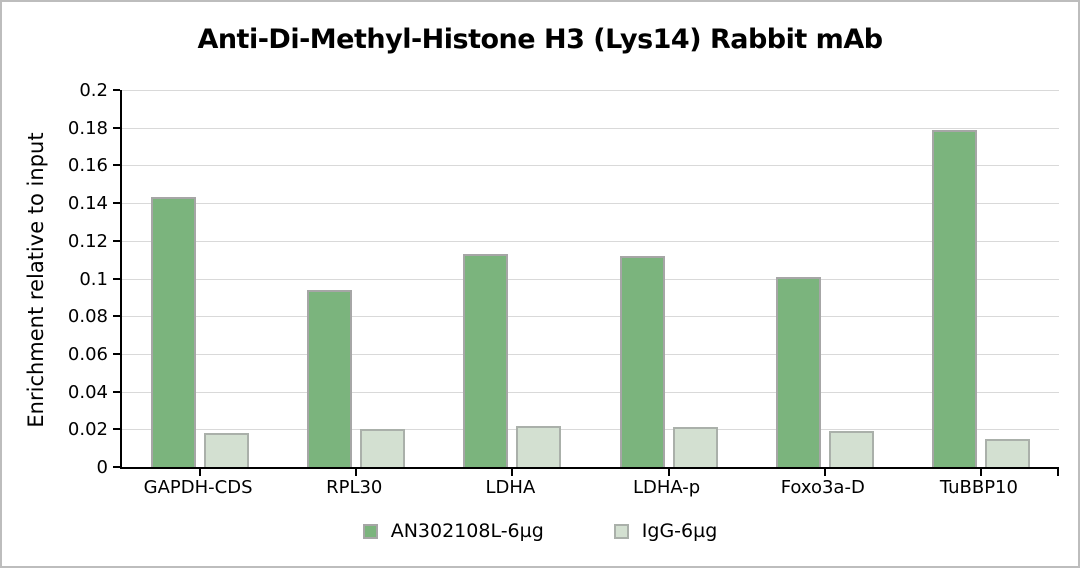 Image resolution: width=1080 pixels, height=568 pixels. Describe the element at coordinates (330, 378) in the screenshot. I see `bar-AN302108L-6µg-RPL30` at that location.